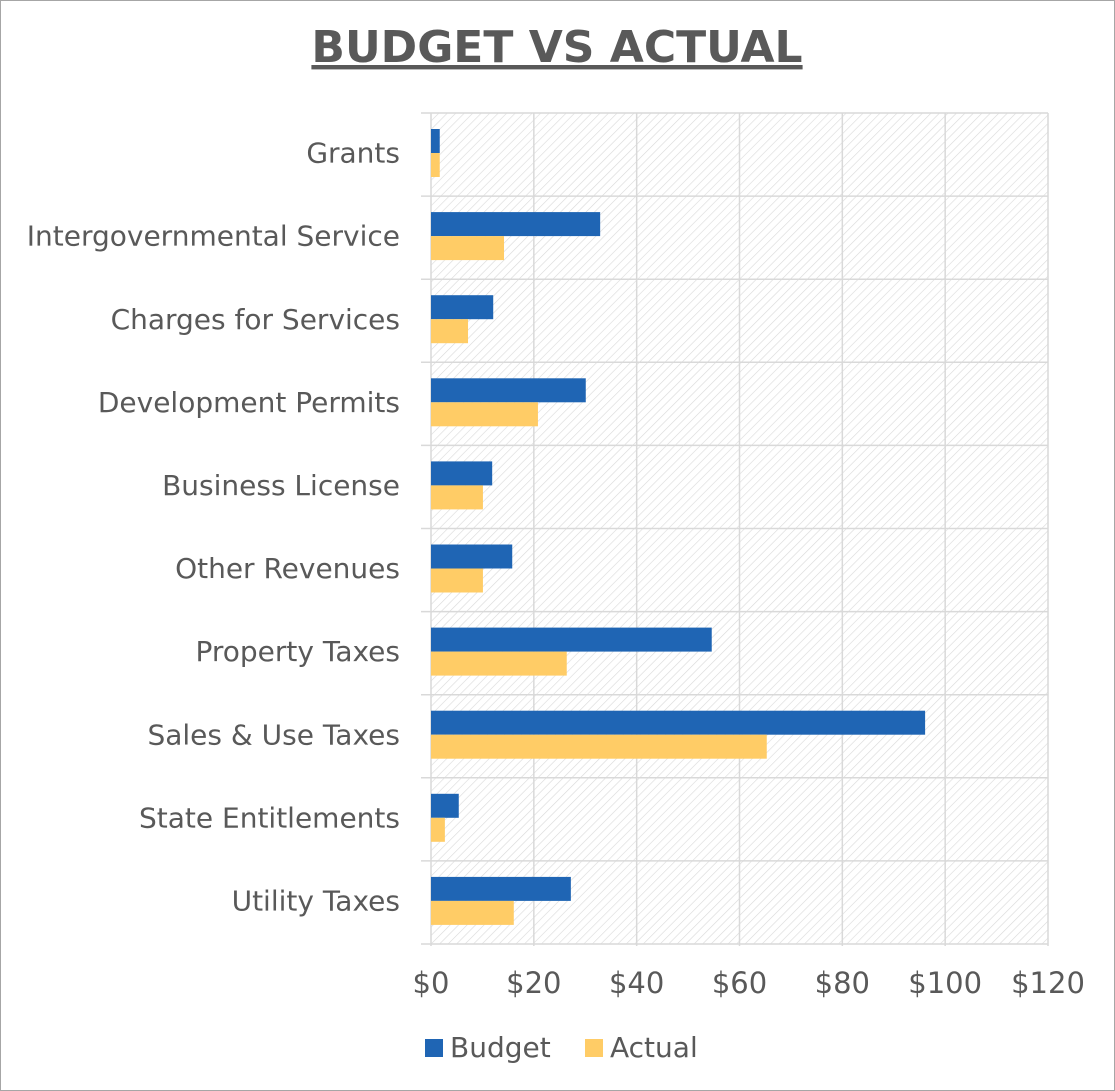 The image size is (1115, 1091). I want to click on x-tick-label: $100, so click(945, 983).